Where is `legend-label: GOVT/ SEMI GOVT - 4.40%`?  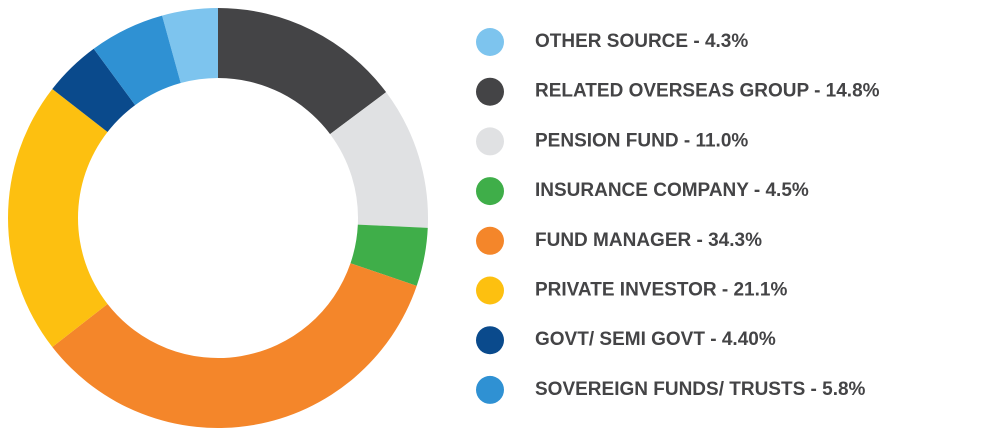
legend-label: GOVT/ SEMI GOVT - 4.40% is located at coordinates (655, 339).